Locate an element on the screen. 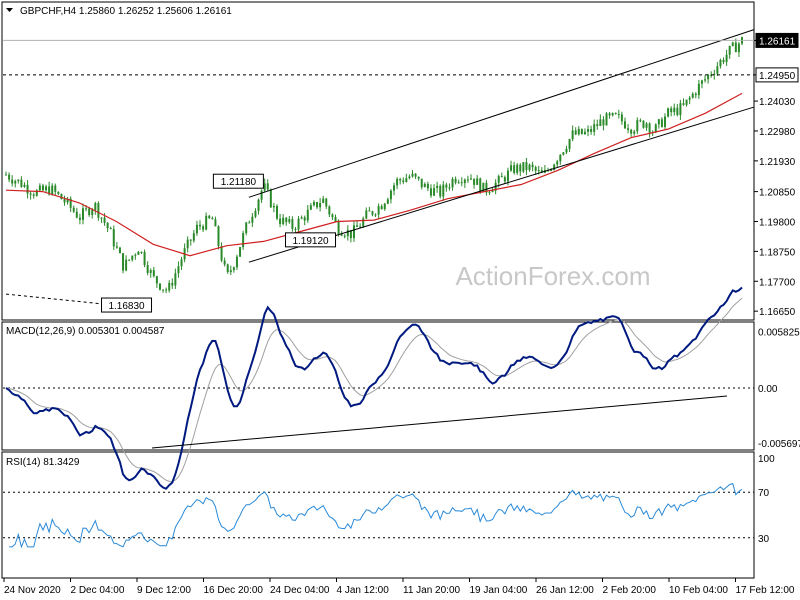 Image resolution: width=800 pixels, height=600 pixels. price-axis-label: 1.24950 is located at coordinates (777, 76).